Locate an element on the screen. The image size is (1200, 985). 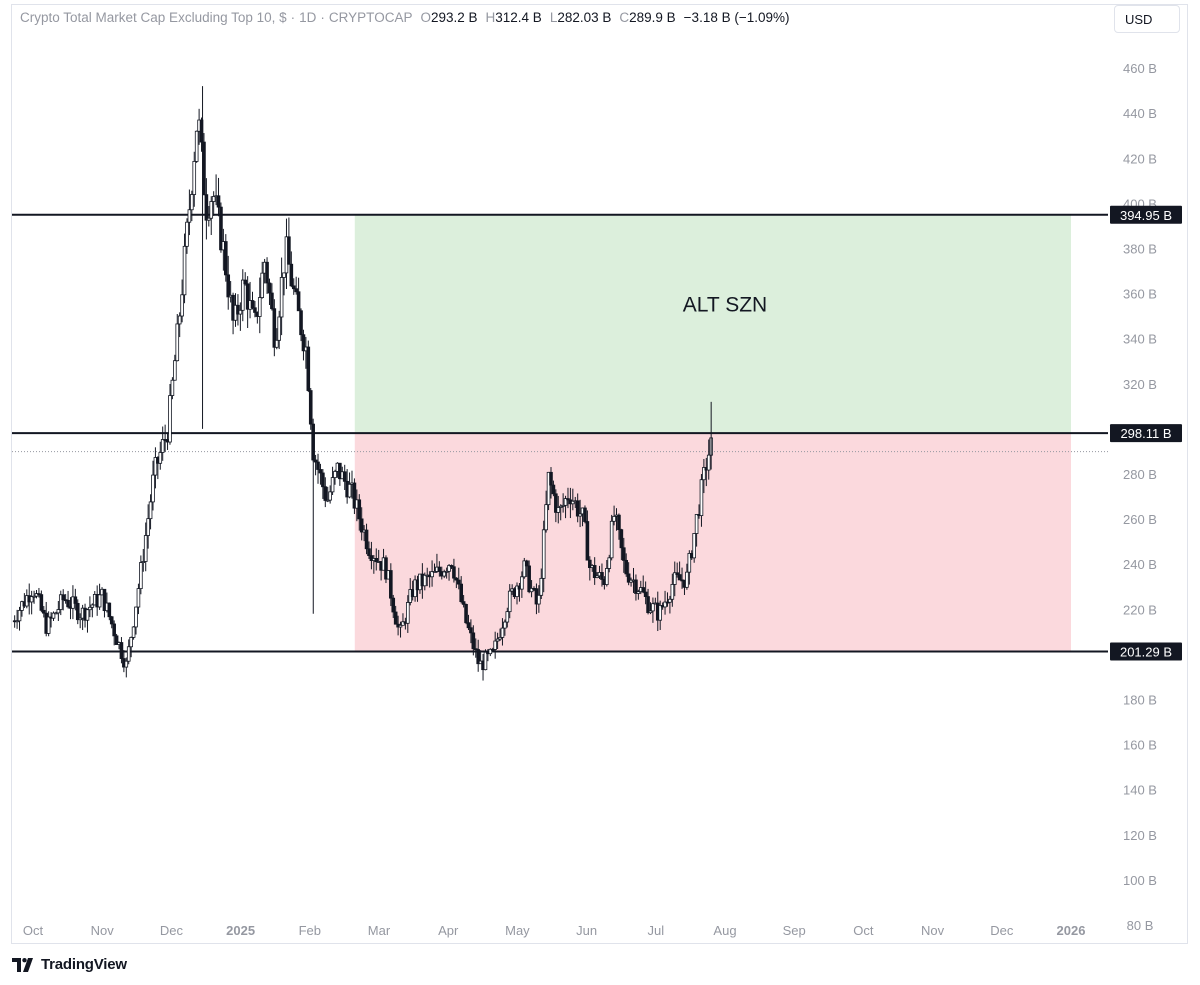
y-tick-label: 440 B is located at coordinates (1140, 113).